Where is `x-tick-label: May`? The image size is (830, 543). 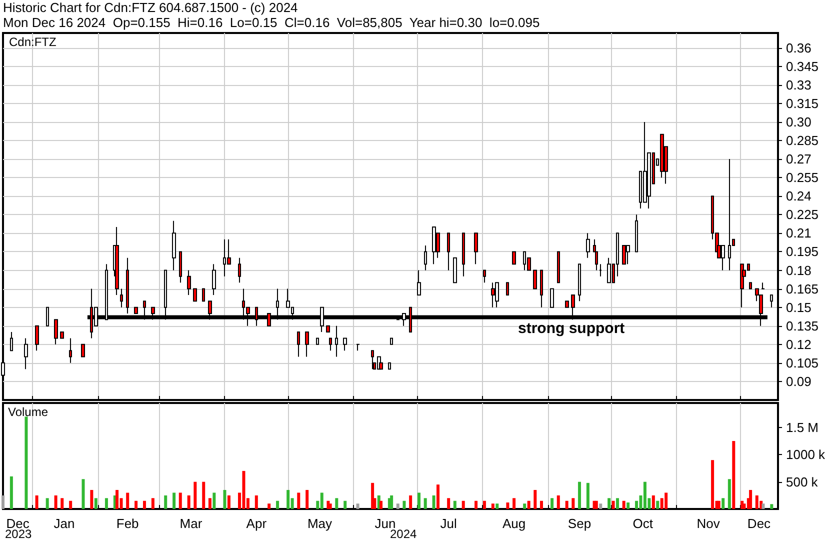
x-tick-label: May is located at coordinates (320, 523).